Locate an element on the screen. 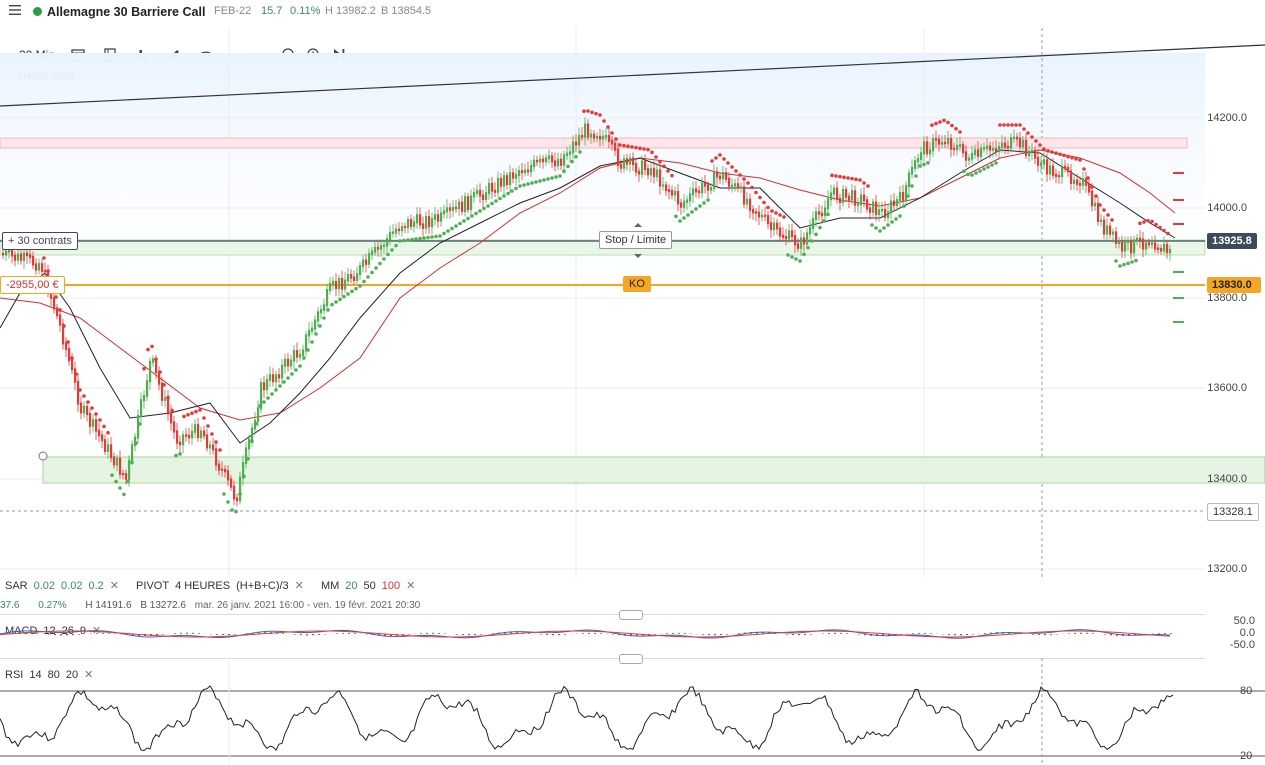 The image size is (1265, 765). pivot-close-icon: ✕ is located at coordinates (299, 586).